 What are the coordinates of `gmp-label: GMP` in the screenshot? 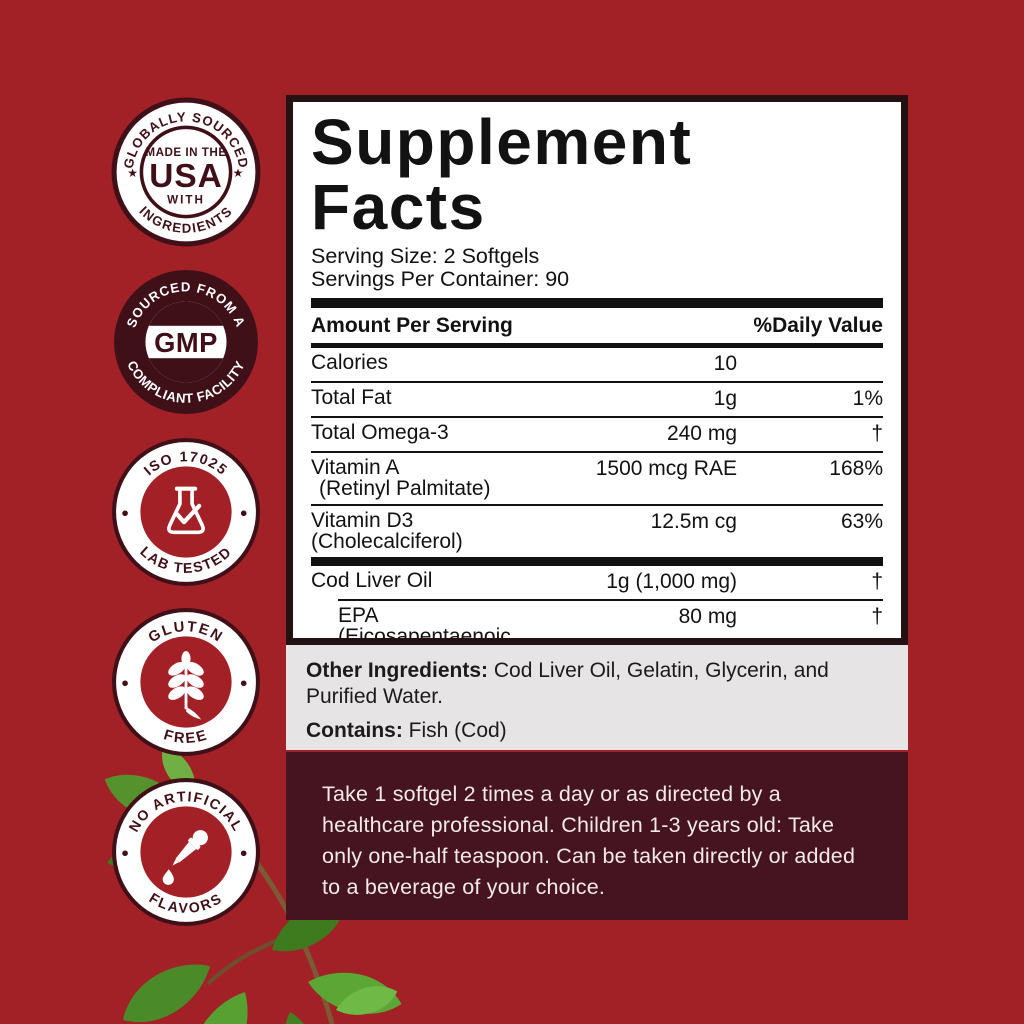 It's located at (186, 342).